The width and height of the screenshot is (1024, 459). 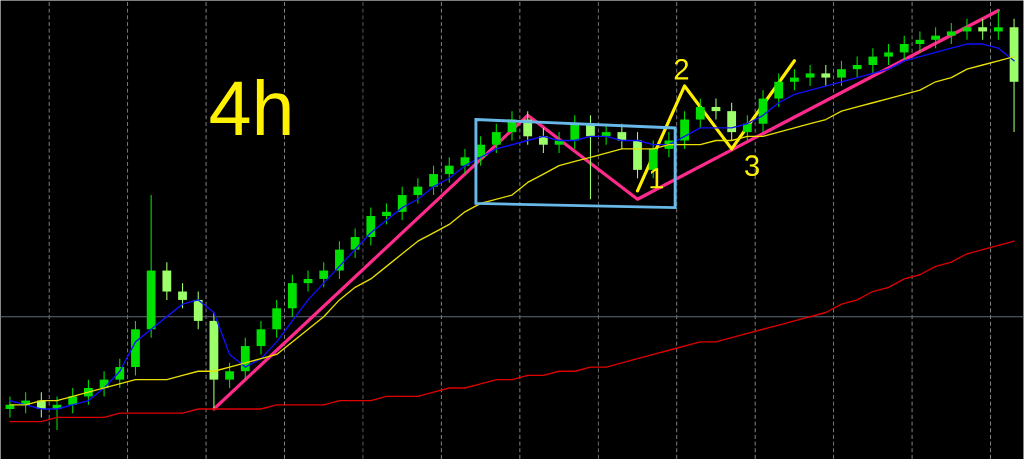 I want to click on annotation: 2, so click(x=681, y=69).